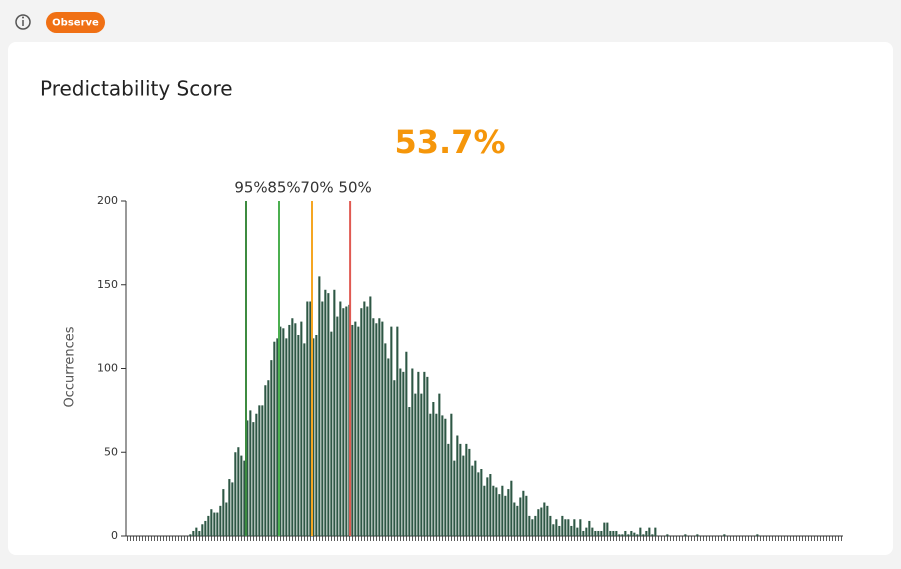 Image resolution: width=901 pixels, height=569 pixels. I want to click on threshold-label: 85%, so click(283, 188).